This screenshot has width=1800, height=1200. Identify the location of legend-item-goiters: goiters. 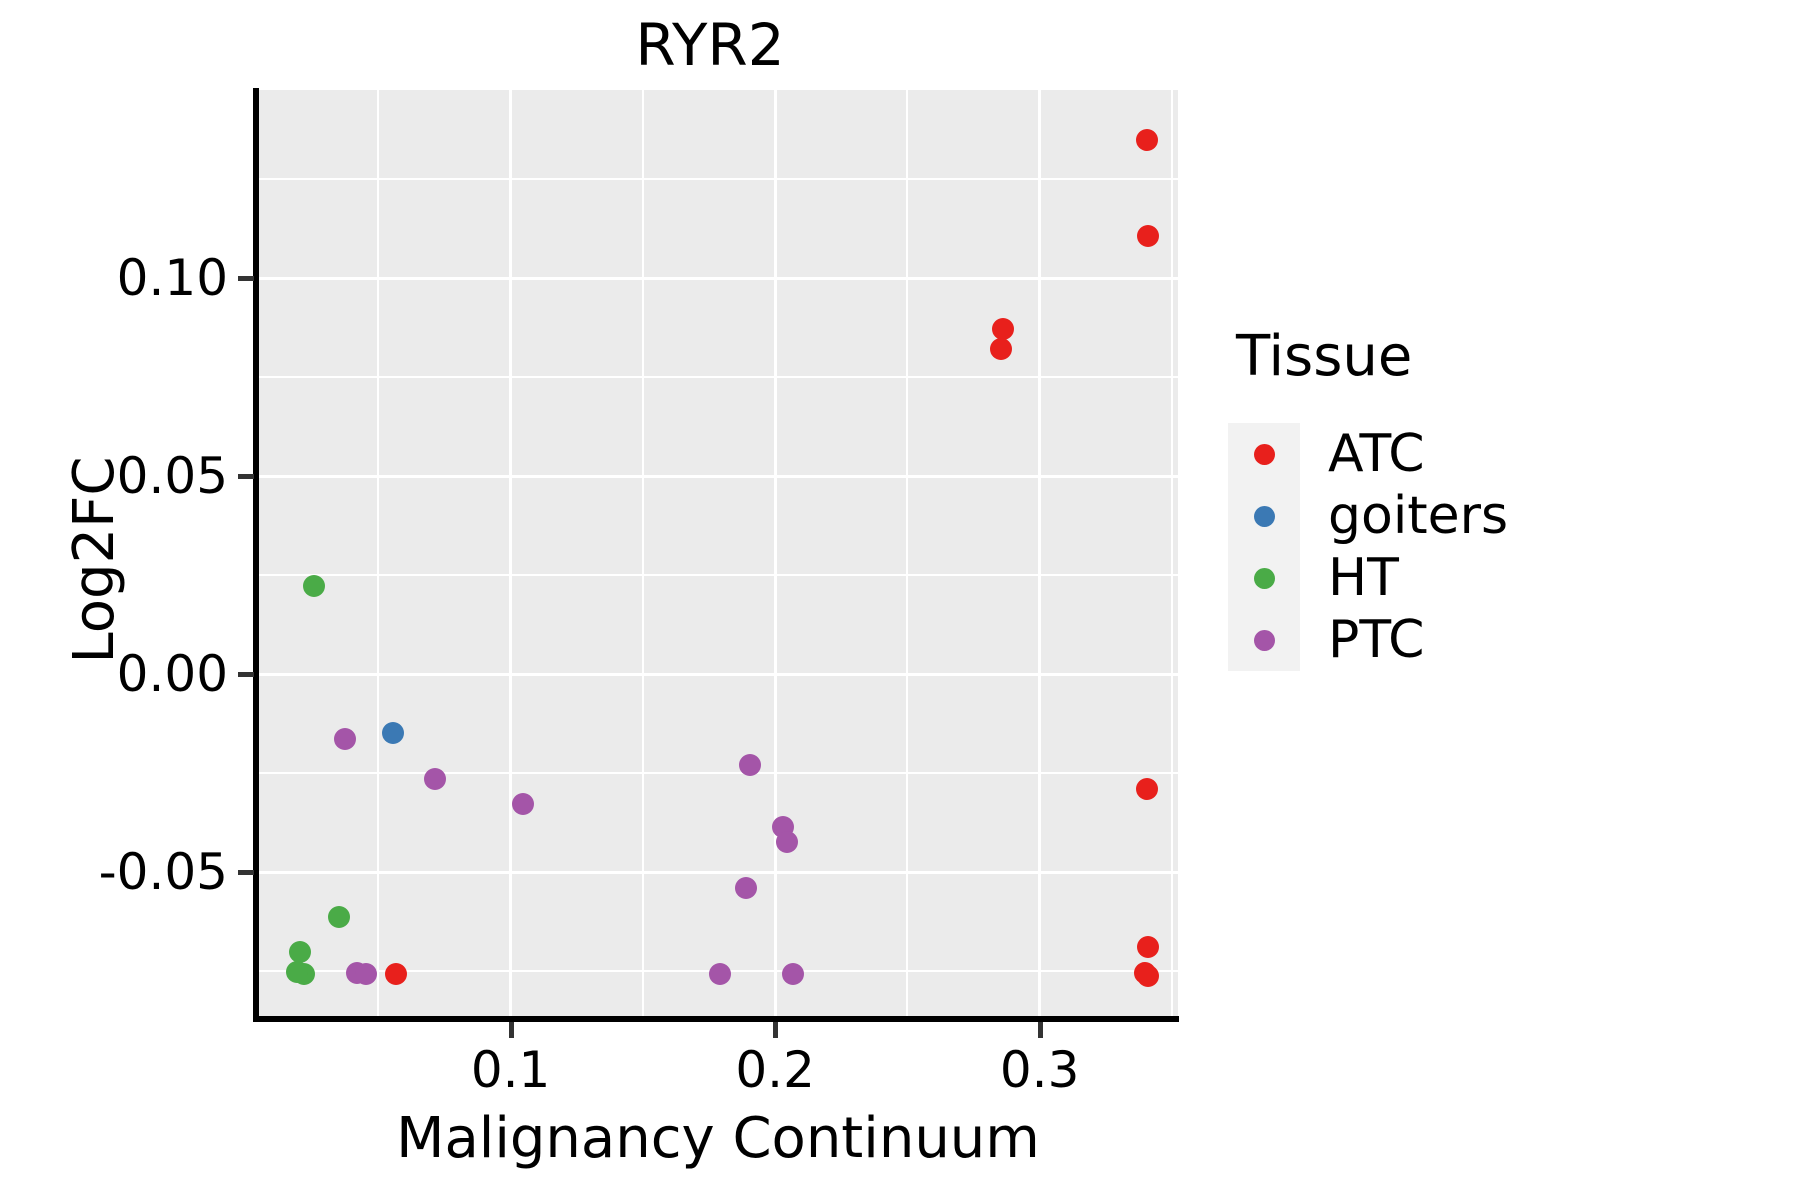
(1428, 516).